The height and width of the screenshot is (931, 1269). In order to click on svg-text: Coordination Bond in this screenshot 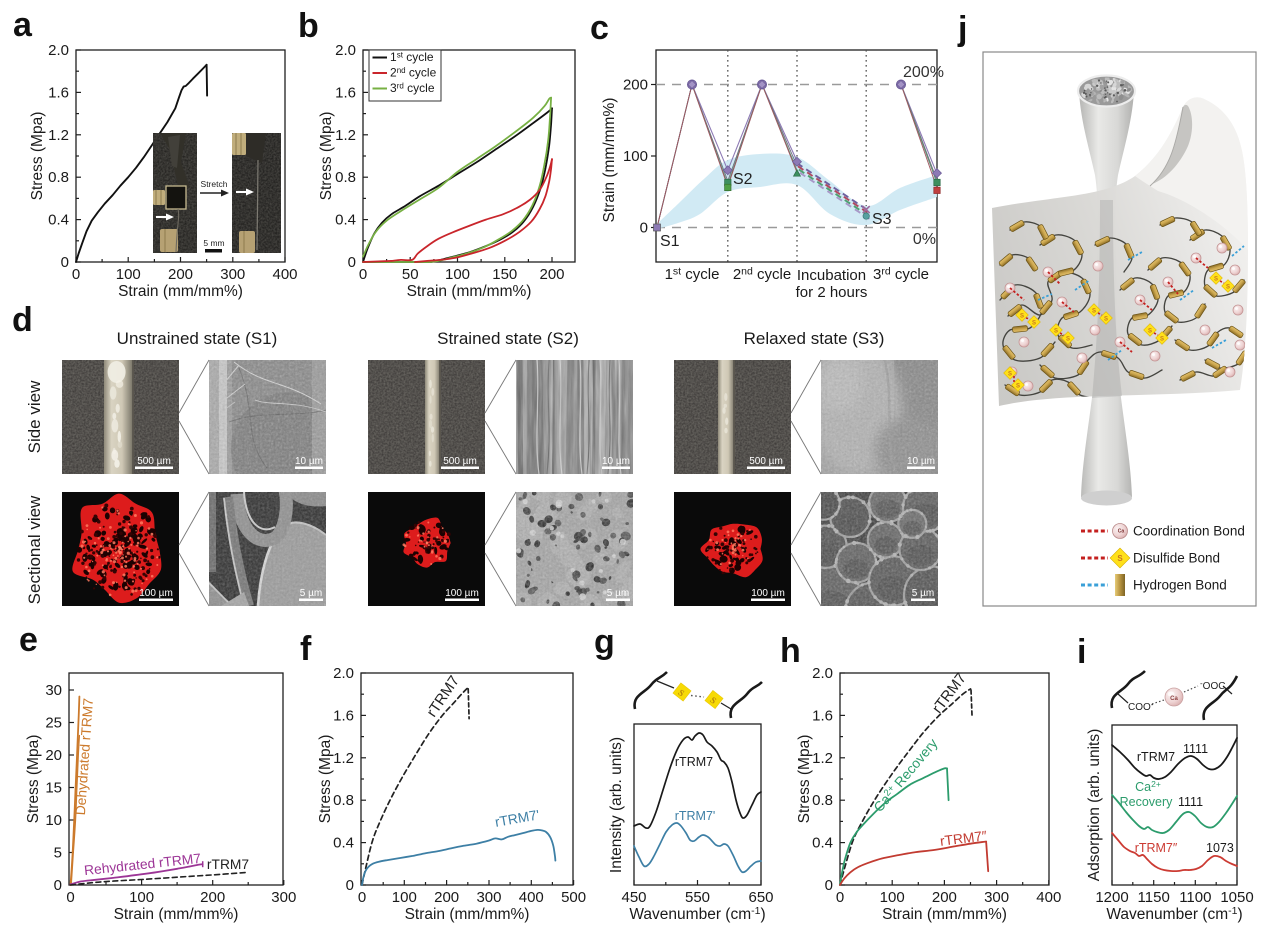, I will do `click(1189, 531)`.